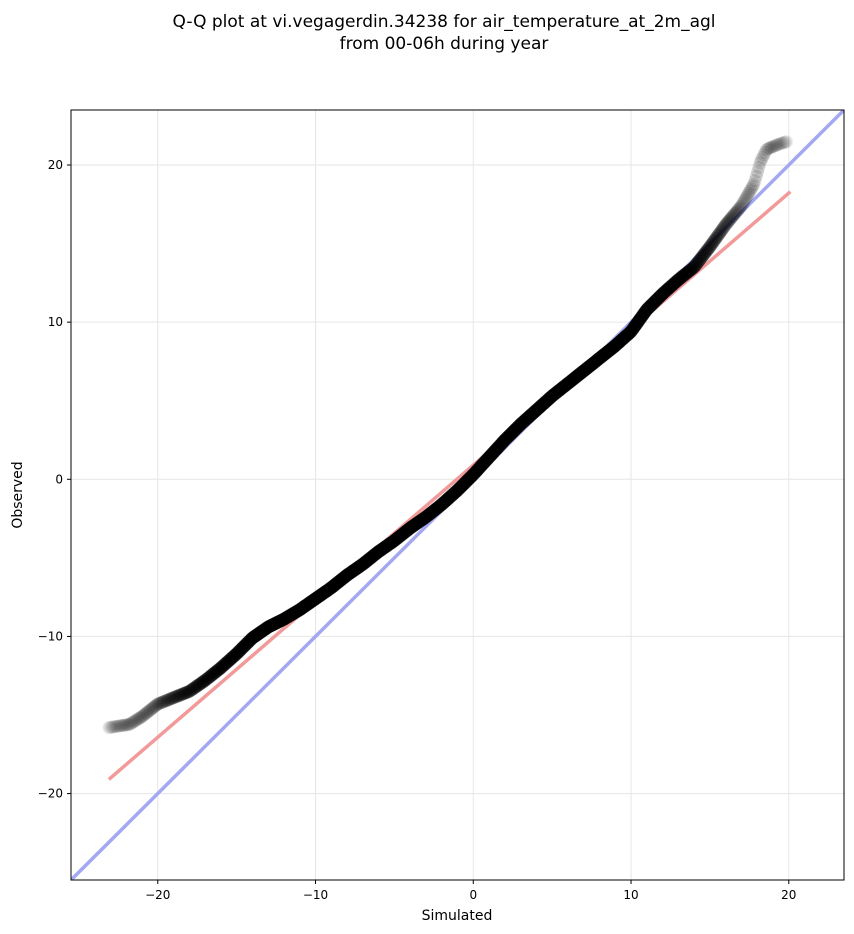  Describe the element at coordinates (630, 895) in the screenshot. I see `x-tick-label-3: 10` at that location.